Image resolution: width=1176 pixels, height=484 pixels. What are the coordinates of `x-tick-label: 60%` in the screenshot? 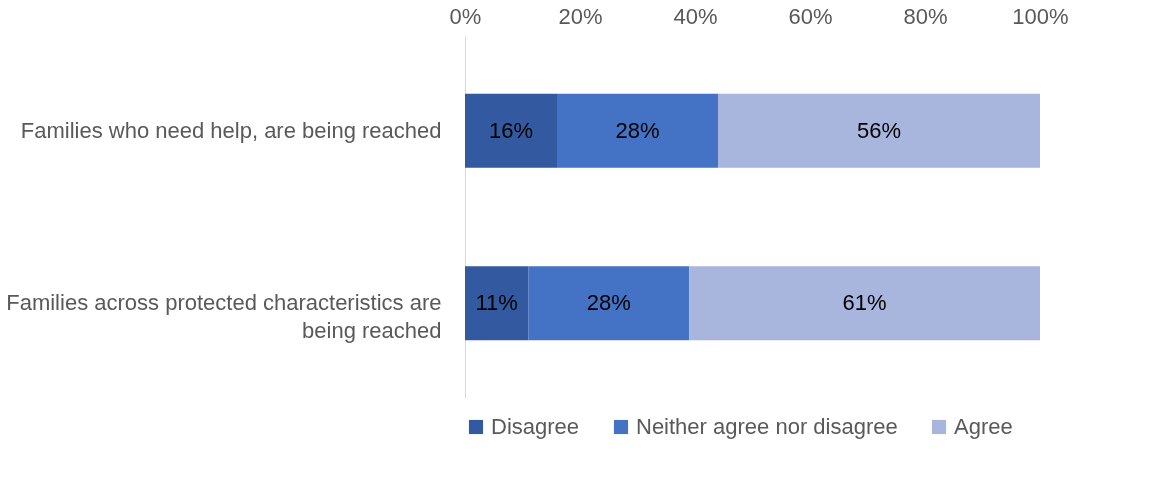 It's located at (810, 16).